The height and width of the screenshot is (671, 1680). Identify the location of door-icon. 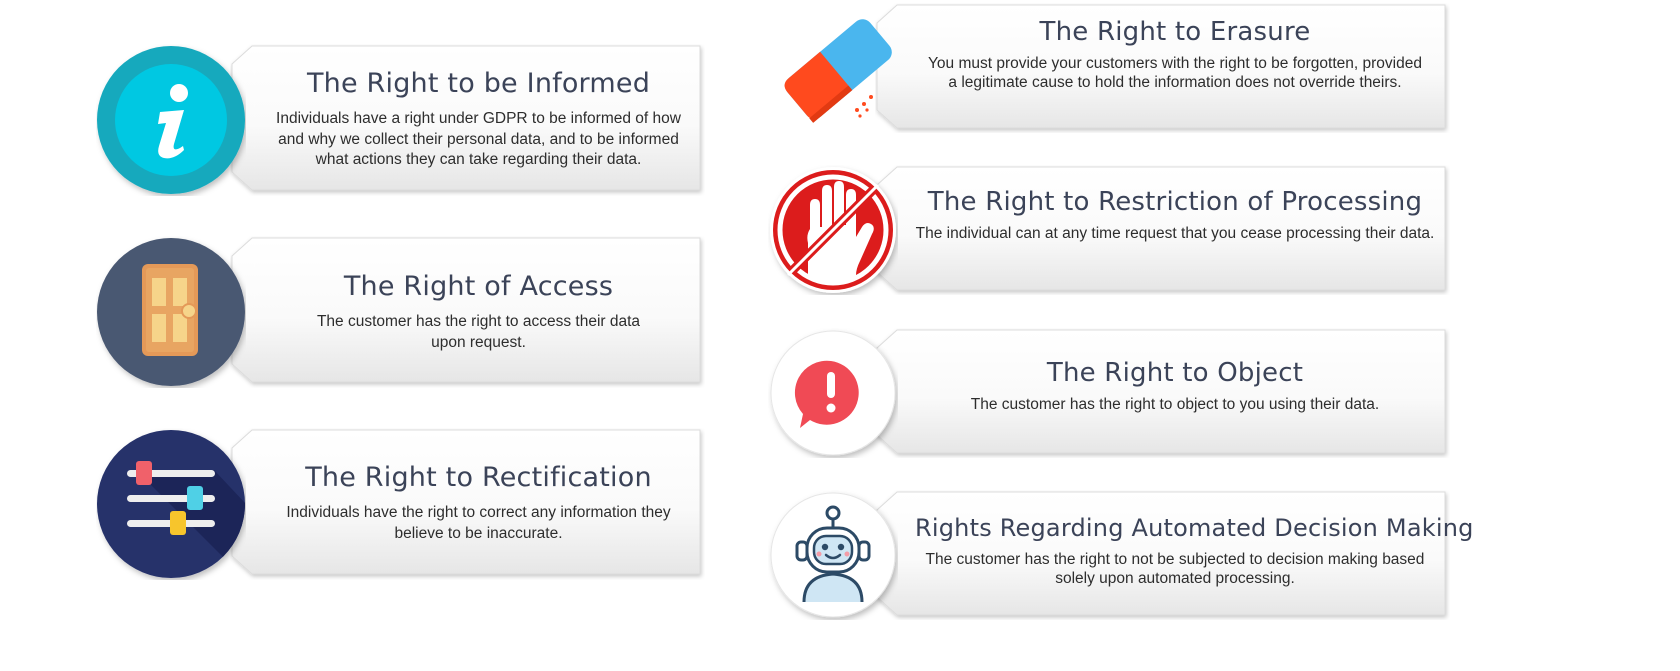
(171, 312).